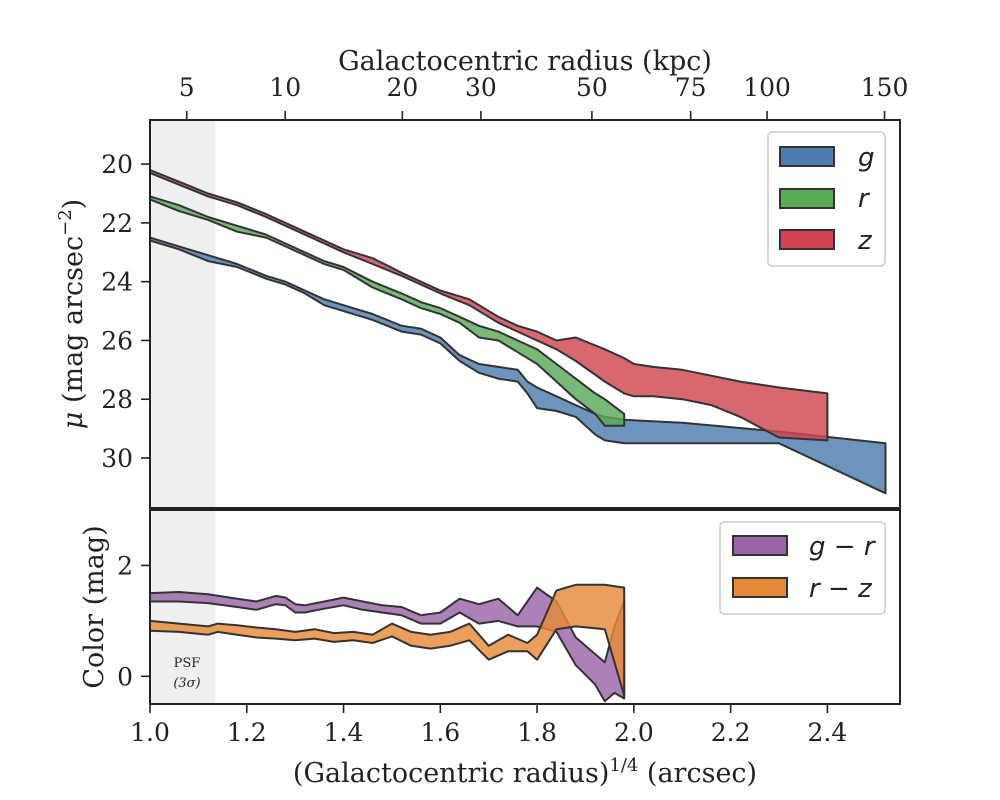 This screenshot has height=800, width=1000. Describe the element at coordinates (117, 340) in the screenshot. I see `top-y-tick-label: 26` at that location.